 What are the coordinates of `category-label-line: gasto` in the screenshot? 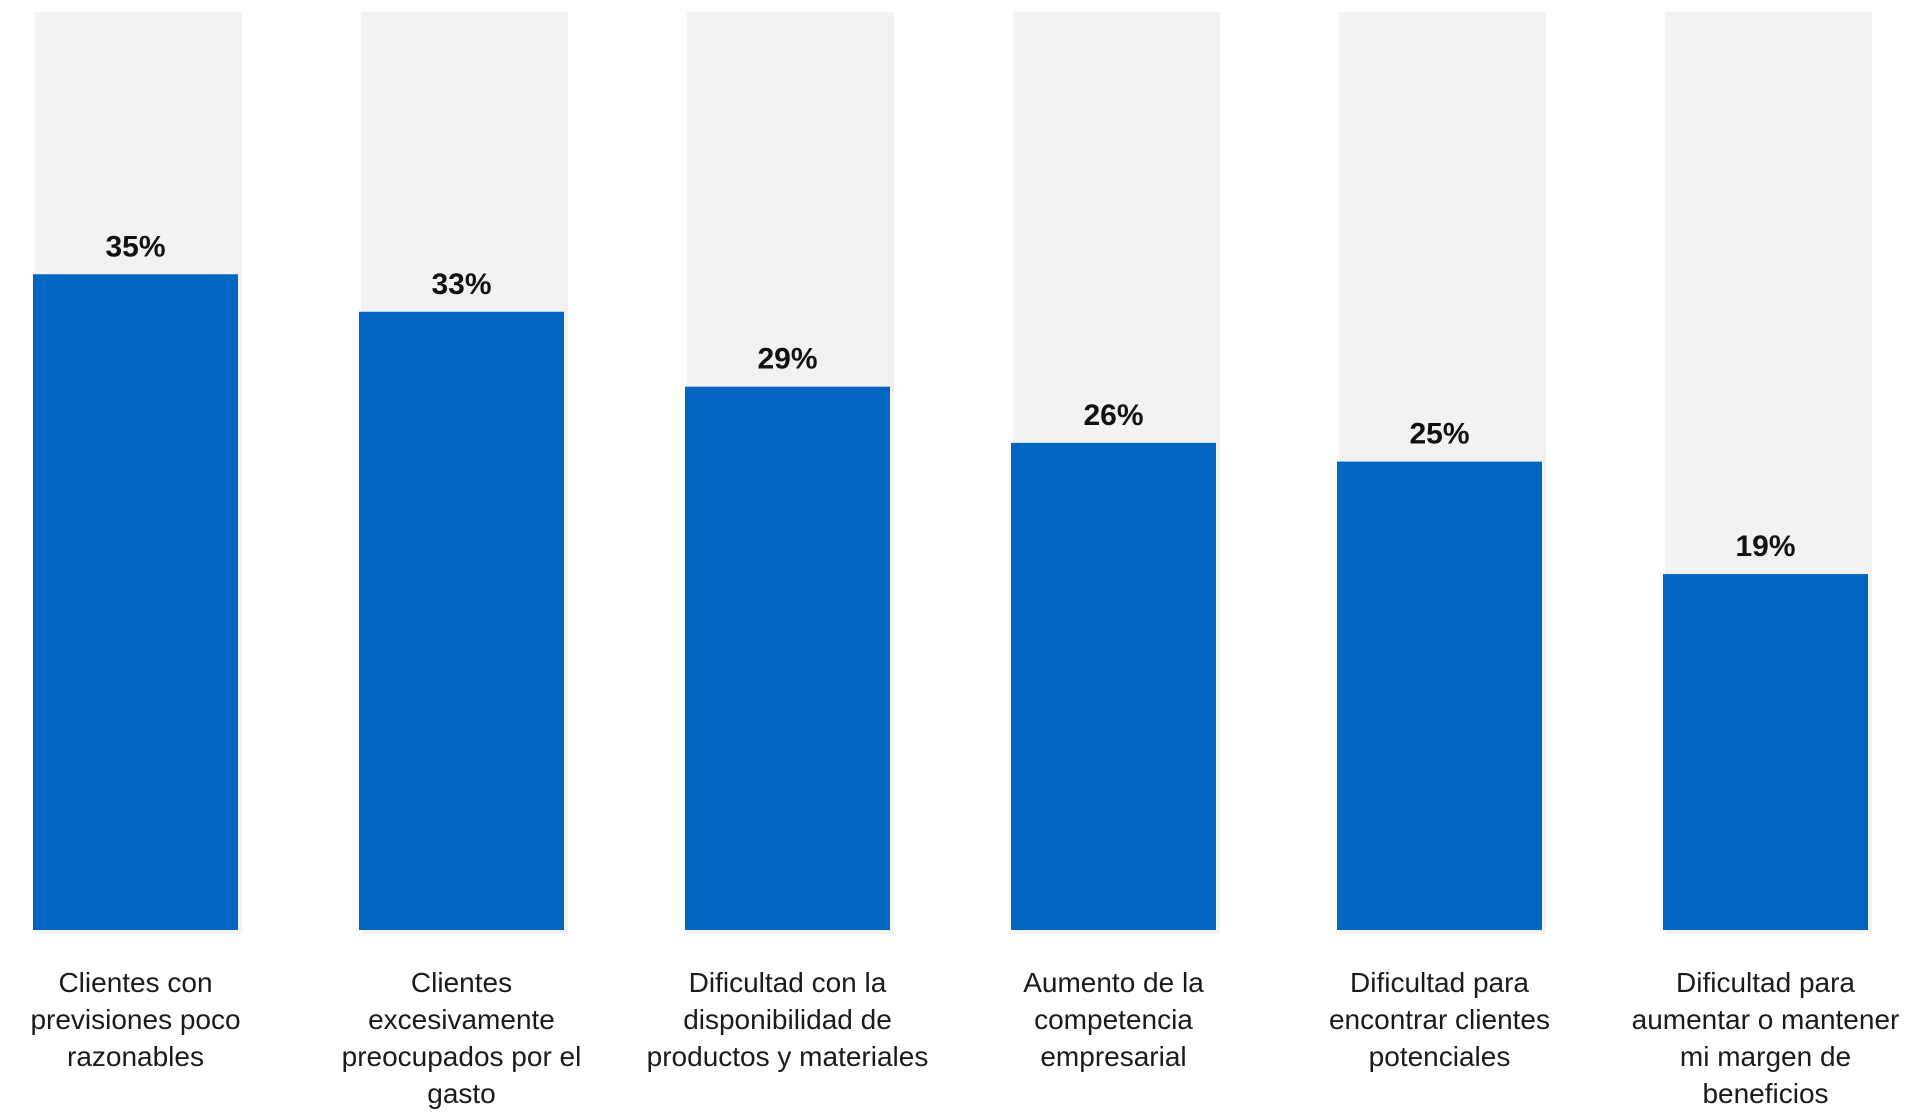 It's located at (461, 1093).